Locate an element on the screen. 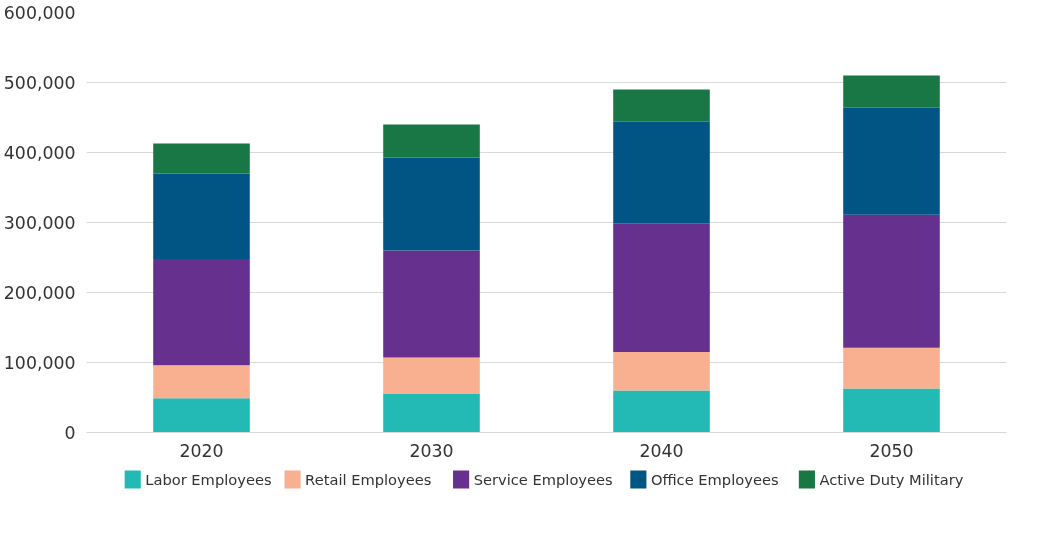  legend-label: Active Duty Military is located at coordinates (891, 479).